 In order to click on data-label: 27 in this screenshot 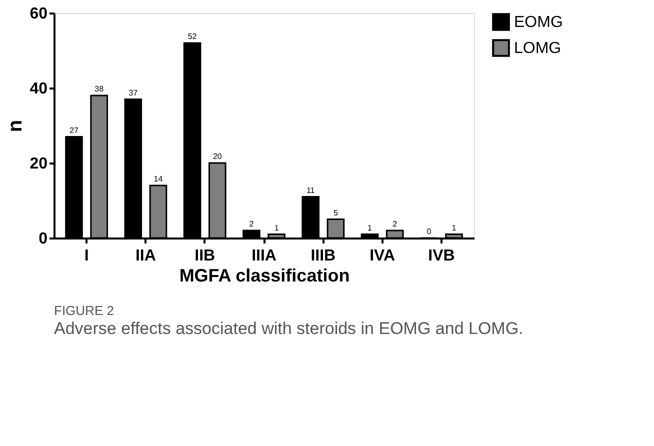, I will do `click(74, 130)`.